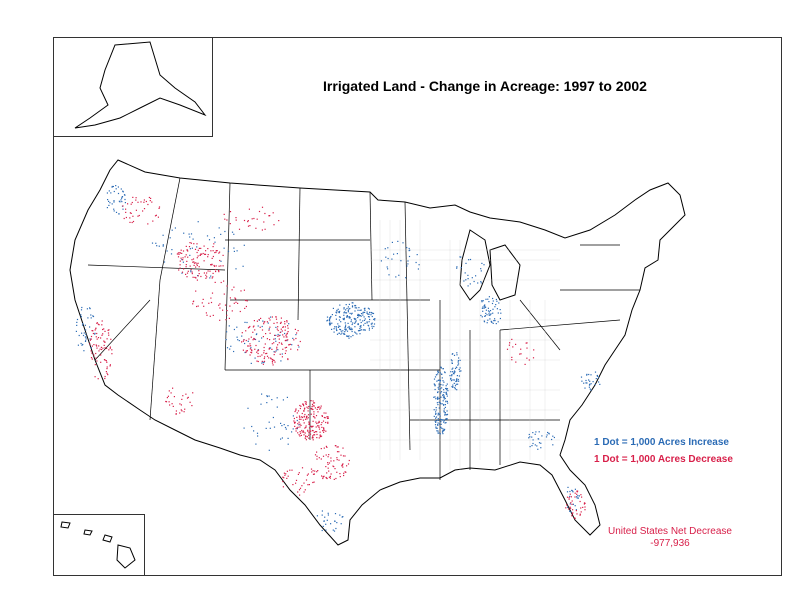  I want to click on net-change-value: -977,936, so click(670, 543).